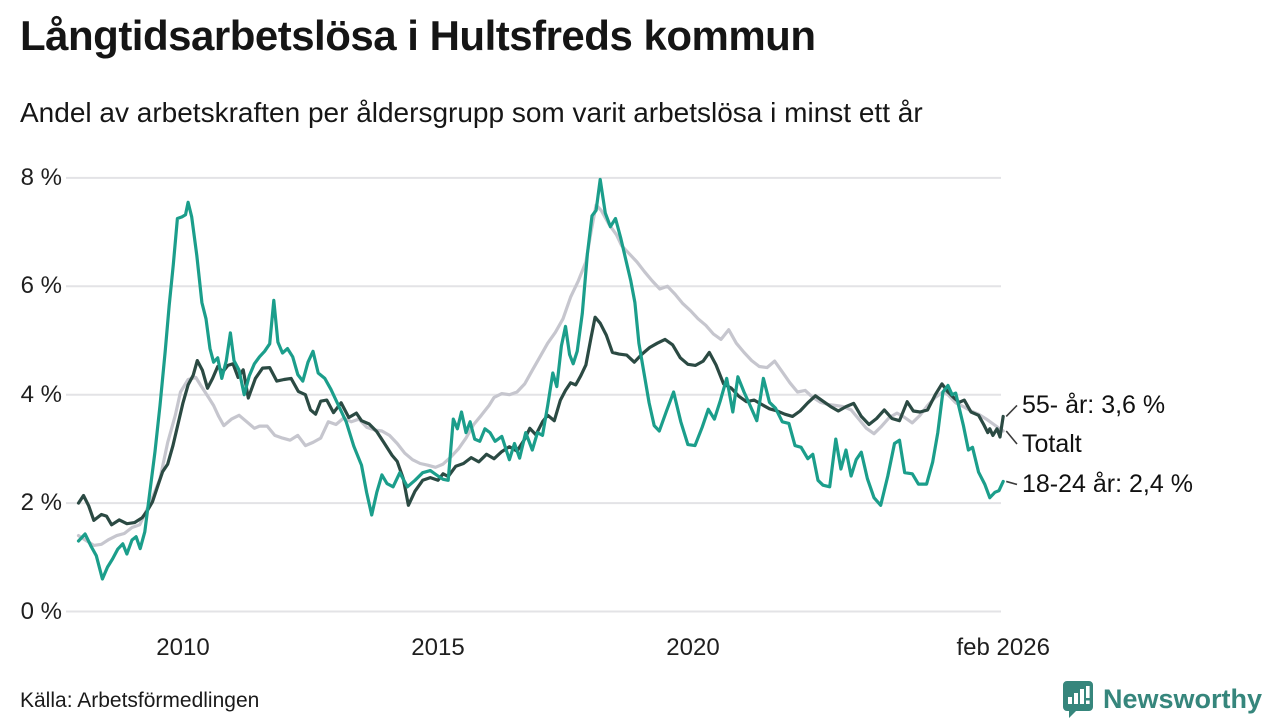 This screenshot has height=720, width=1280. What do you see at coordinates (41, 394) in the screenshot?
I see `y-tick-label: 4 %` at bounding box center [41, 394].